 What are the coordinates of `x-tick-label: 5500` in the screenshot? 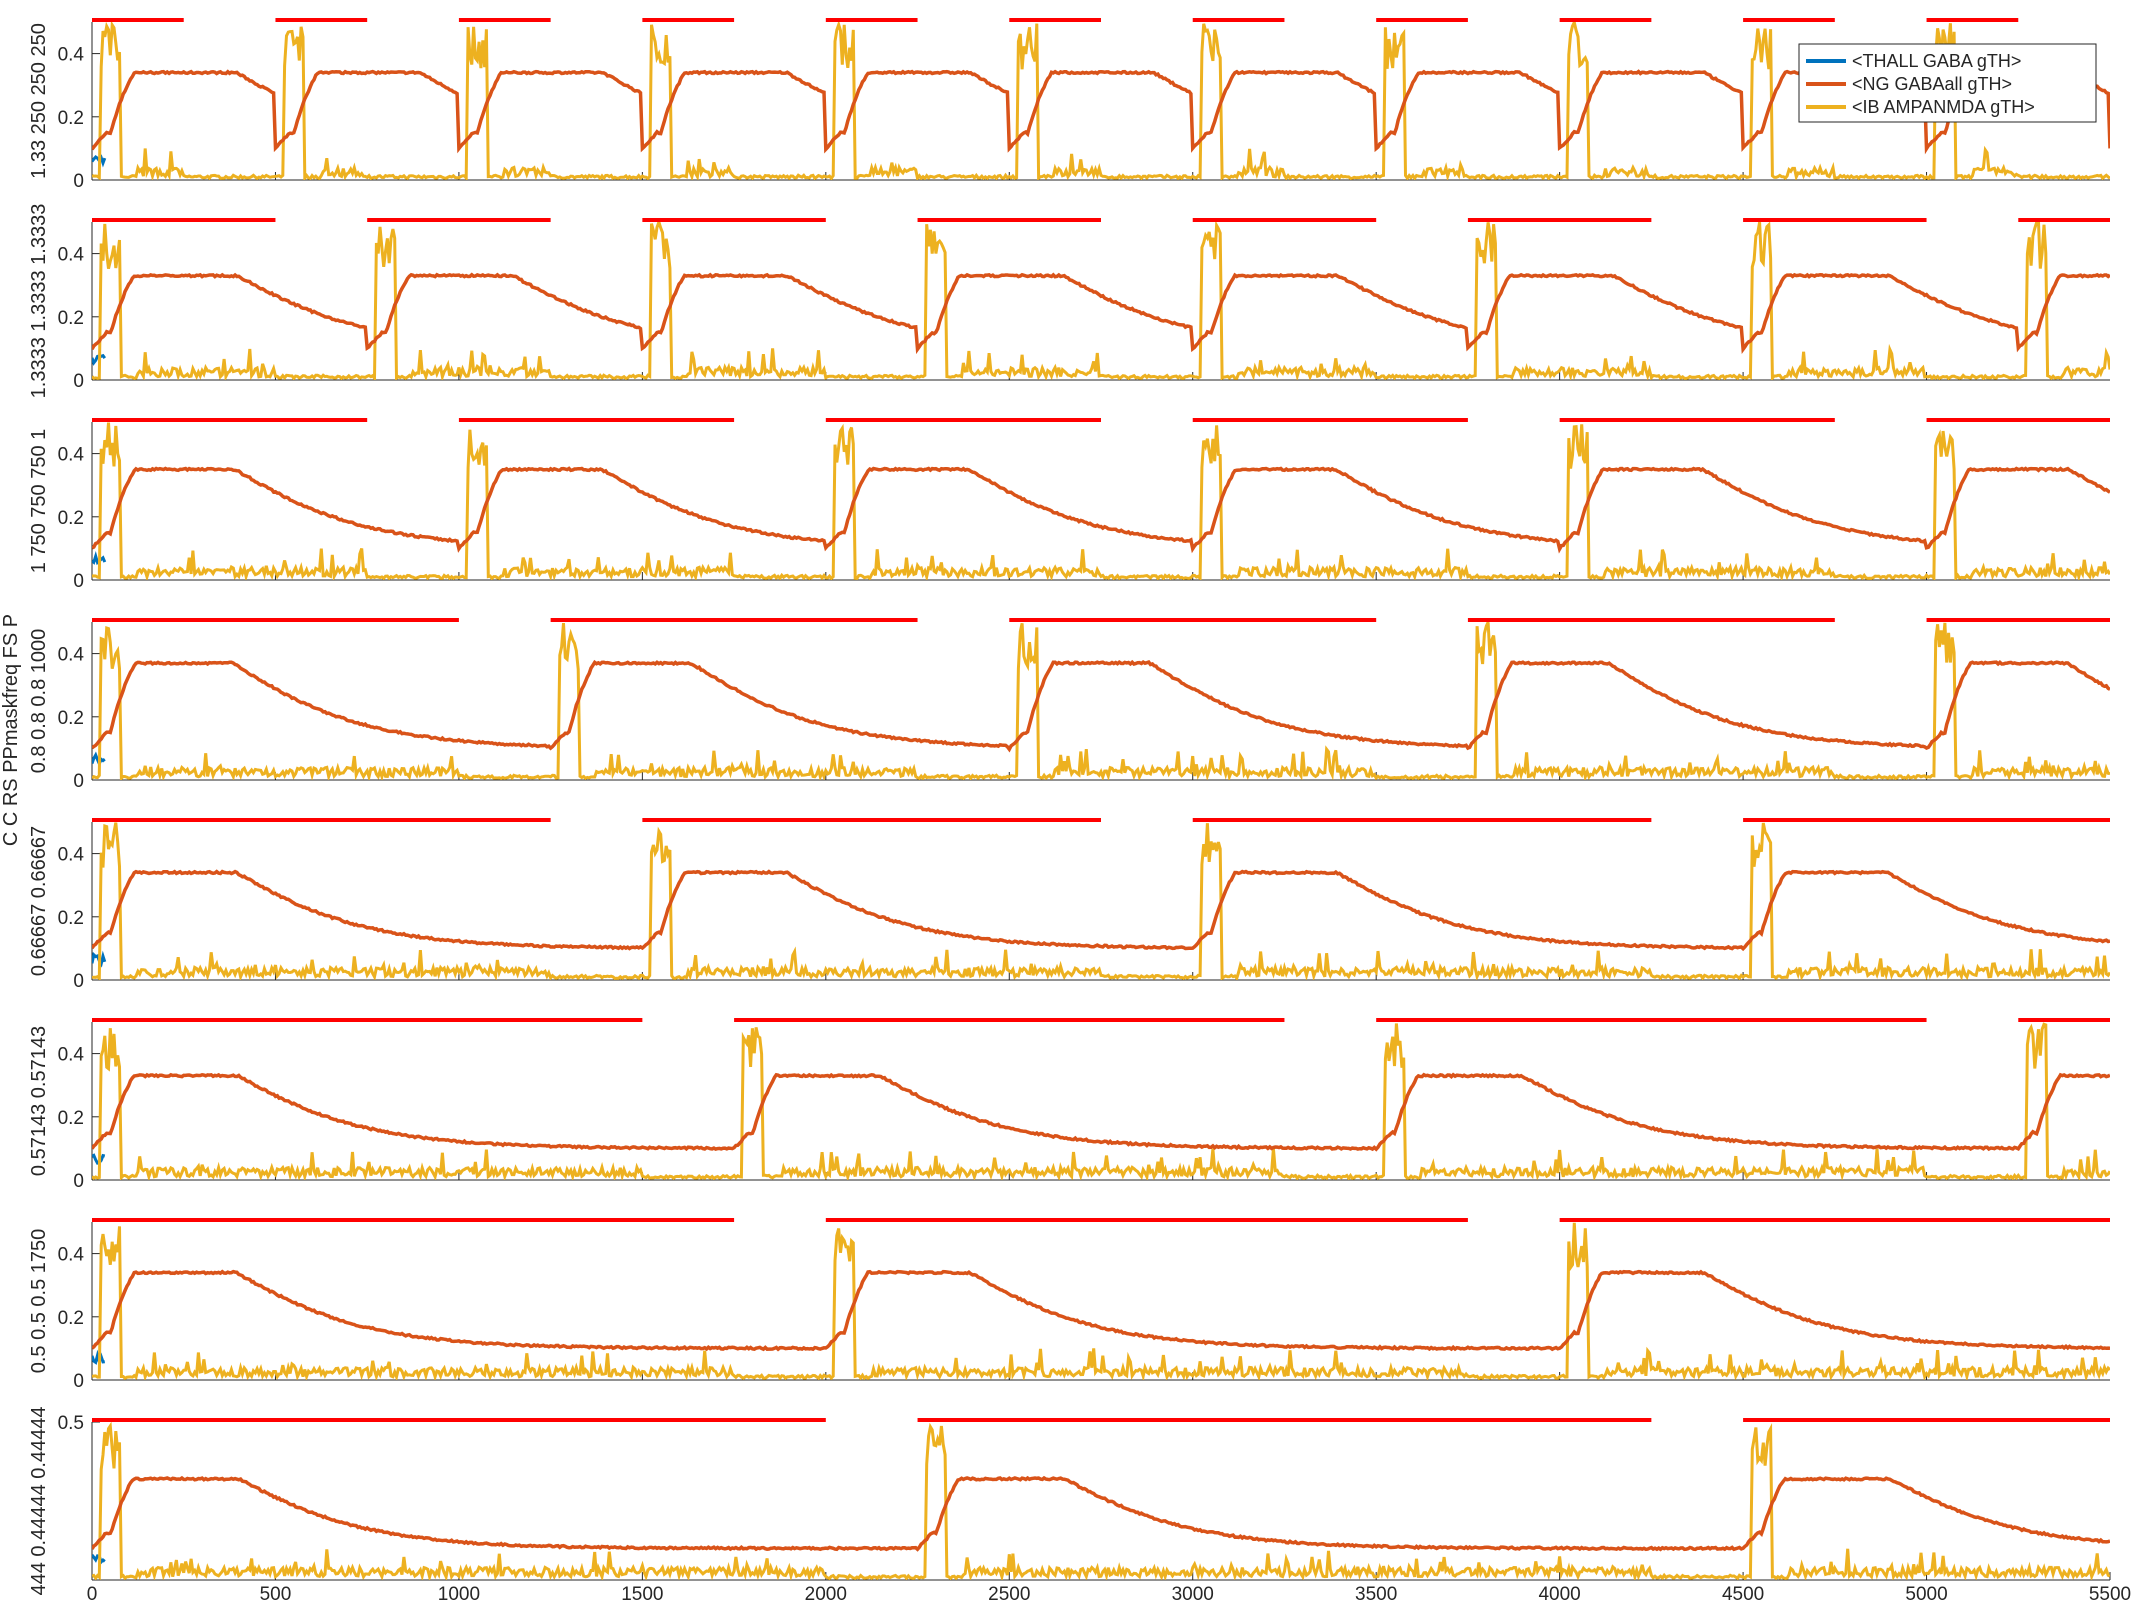 It's located at (2110, 1592).